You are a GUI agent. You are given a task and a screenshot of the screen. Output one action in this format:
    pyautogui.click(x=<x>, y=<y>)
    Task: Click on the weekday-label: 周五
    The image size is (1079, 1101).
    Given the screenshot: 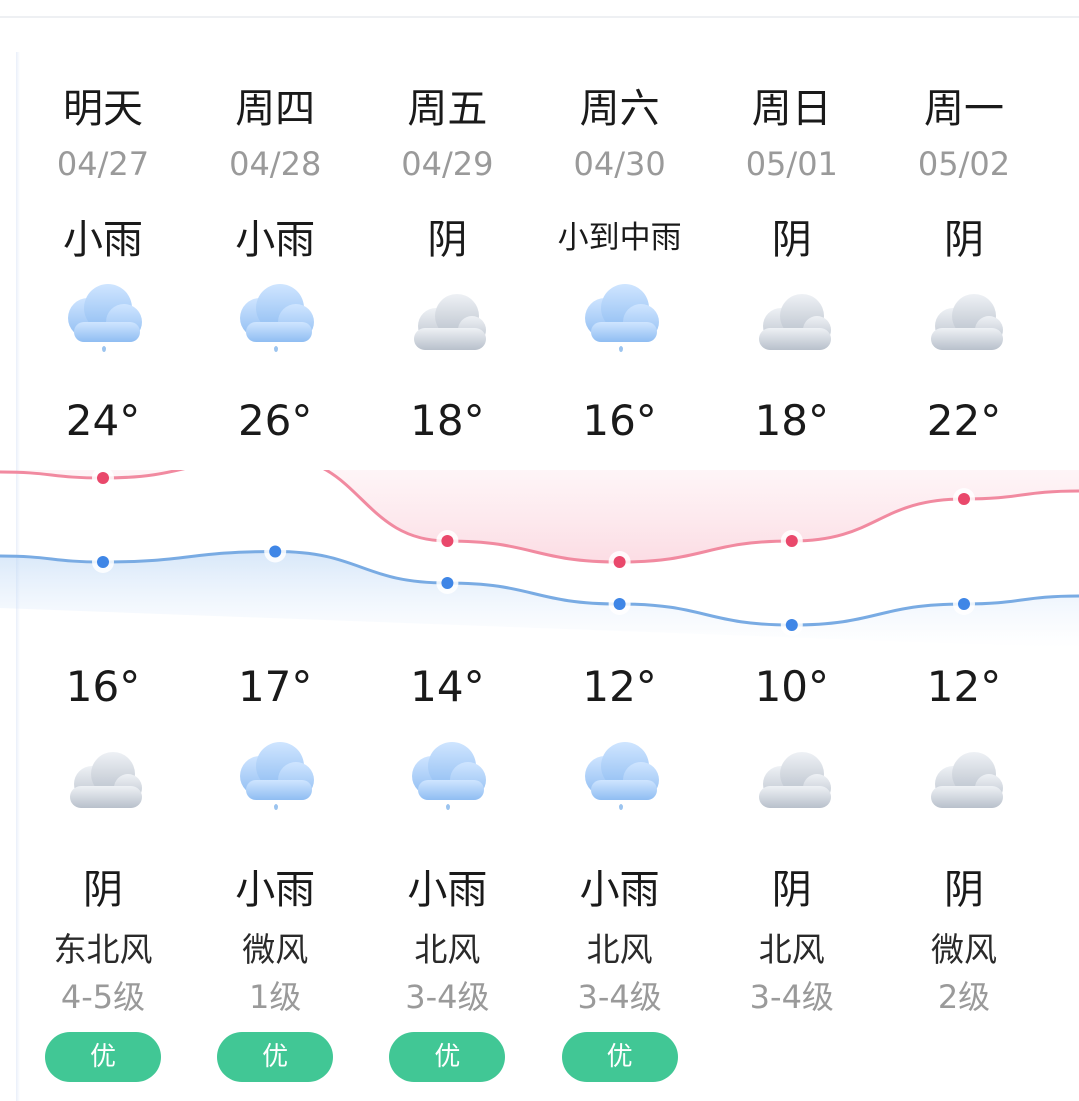 What is the action you would take?
    pyautogui.click(x=447, y=109)
    